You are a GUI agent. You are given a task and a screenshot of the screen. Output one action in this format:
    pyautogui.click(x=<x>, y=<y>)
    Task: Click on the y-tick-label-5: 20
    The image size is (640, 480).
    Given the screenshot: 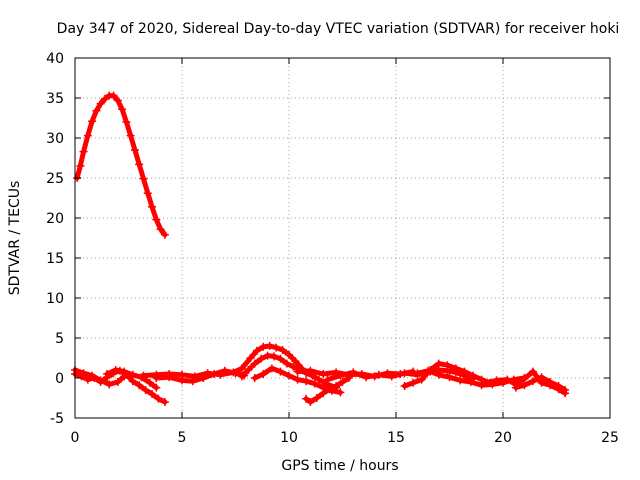 What is the action you would take?
    pyautogui.click(x=55, y=219)
    